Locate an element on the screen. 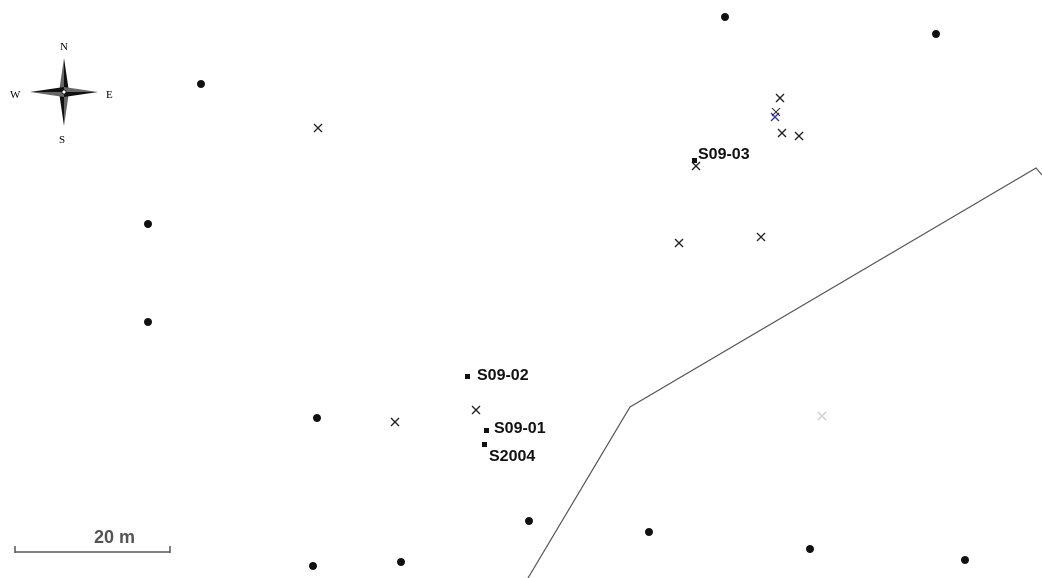 Image resolution: width=1042 pixels, height=578 pixels. site-label-s09-03: S09-03 is located at coordinates (724, 154).